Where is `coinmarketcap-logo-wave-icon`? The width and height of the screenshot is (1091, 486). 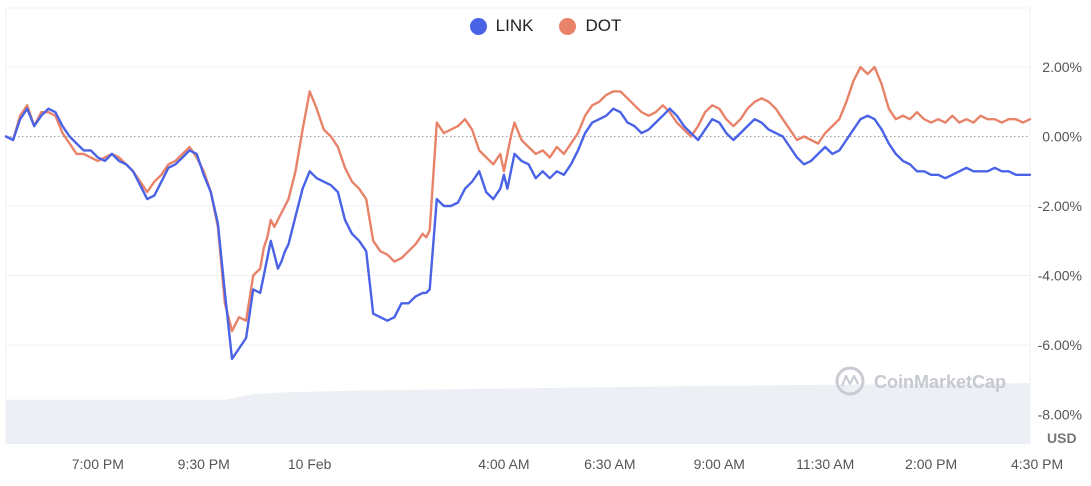 coinmarketcap-logo-wave-icon is located at coordinates (849, 380).